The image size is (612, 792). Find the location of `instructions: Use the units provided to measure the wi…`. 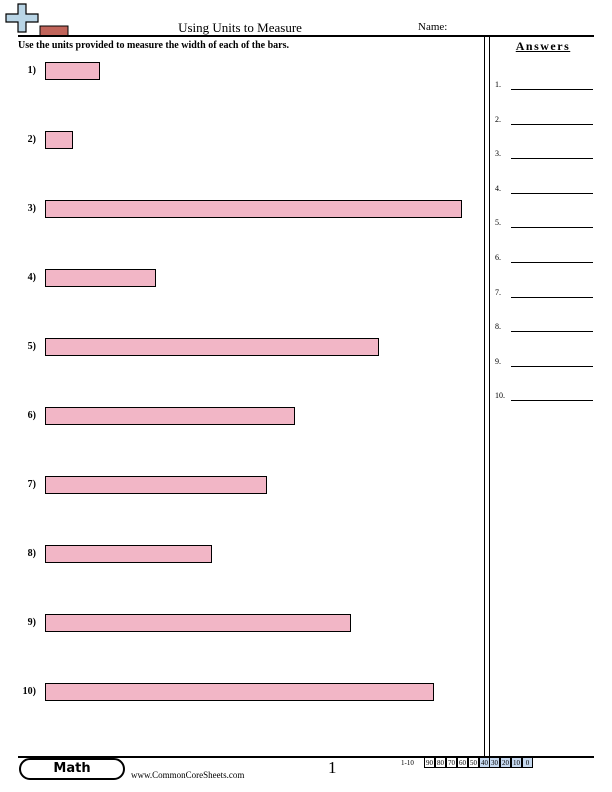

instructions: Use the units provided to measure the wi… is located at coordinates (154, 45).